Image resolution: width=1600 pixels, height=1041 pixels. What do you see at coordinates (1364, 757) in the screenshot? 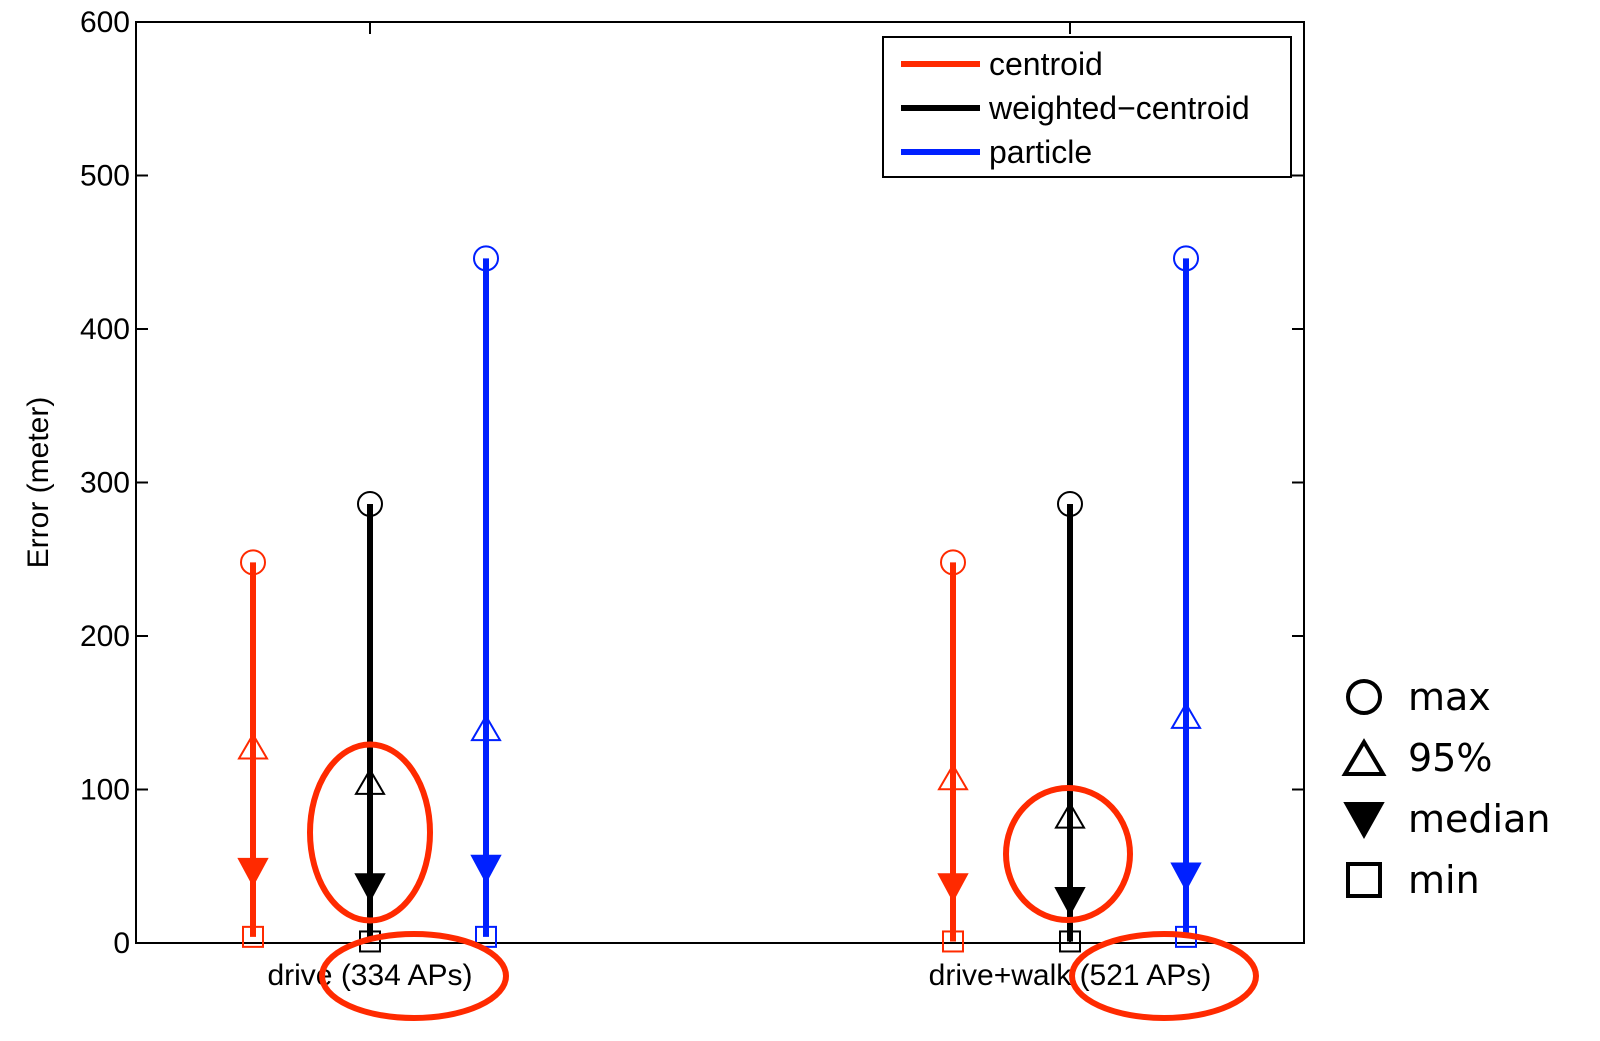
I see `stat-p95-icon` at bounding box center [1364, 757].